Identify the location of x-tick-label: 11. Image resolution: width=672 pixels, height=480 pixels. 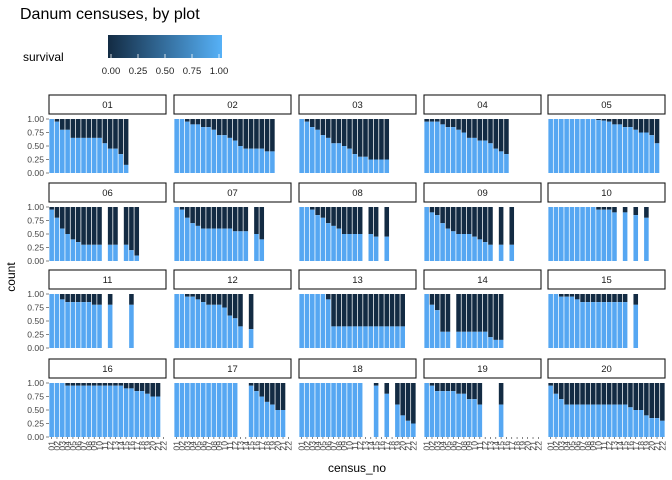
(105, 445).